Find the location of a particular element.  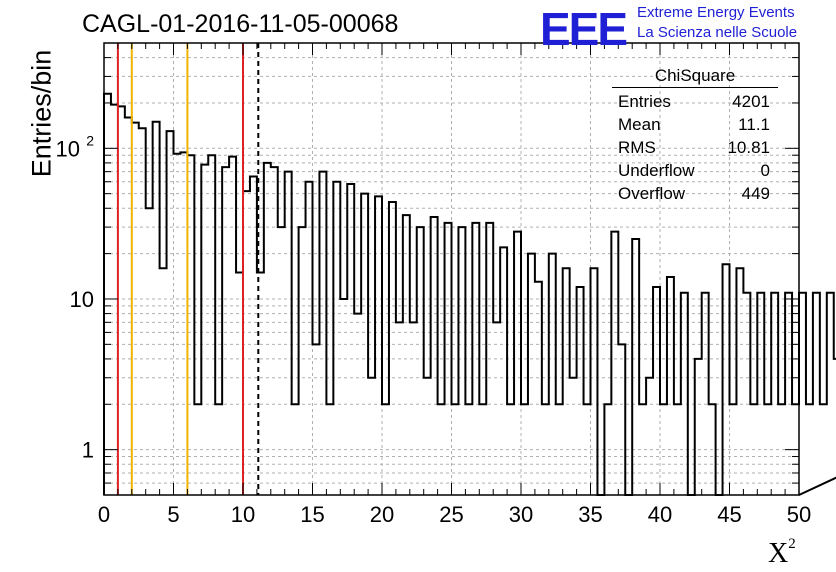

eee-logo: EEE is located at coordinates (584, 29).